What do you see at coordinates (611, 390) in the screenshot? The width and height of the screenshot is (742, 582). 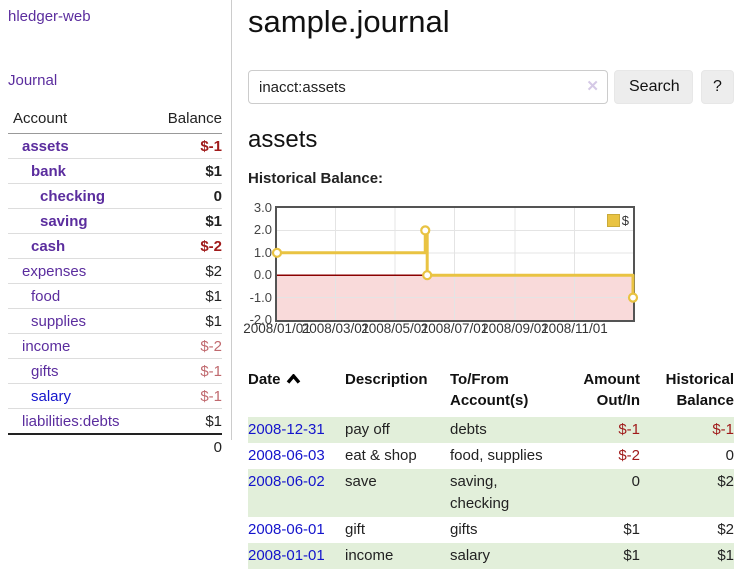 I see `column-header-amount: Amount Out/In` at bounding box center [611, 390].